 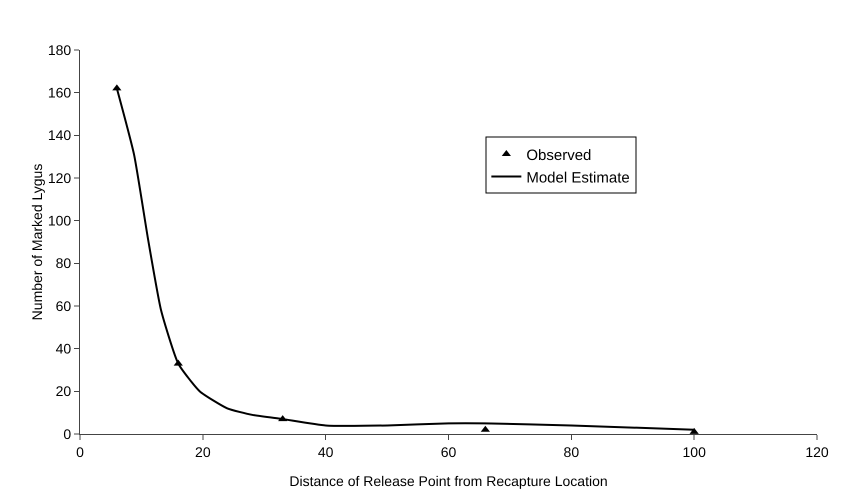 I want to click on y-tick-label: 160, so click(x=60, y=92).